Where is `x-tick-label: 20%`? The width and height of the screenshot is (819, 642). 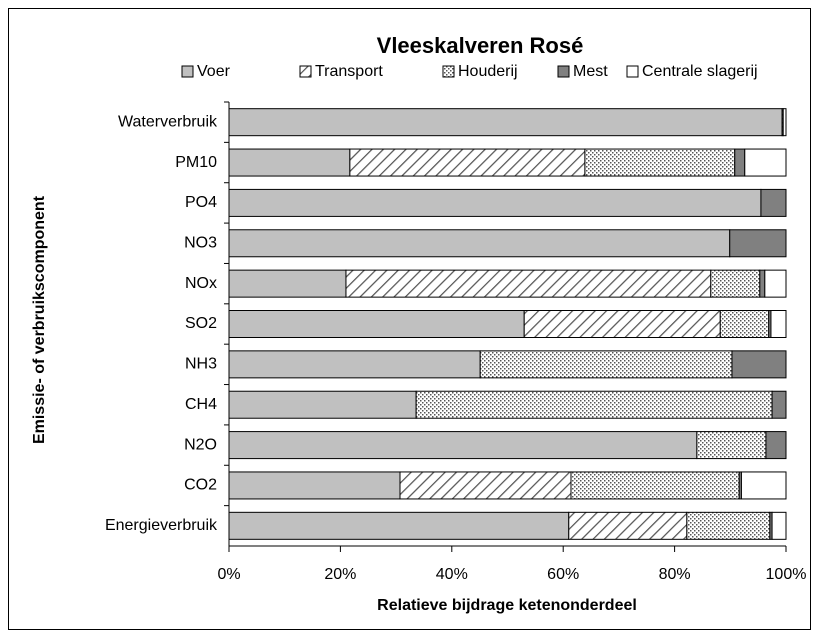
x-tick-label: 20% is located at coordinates (340, 574).